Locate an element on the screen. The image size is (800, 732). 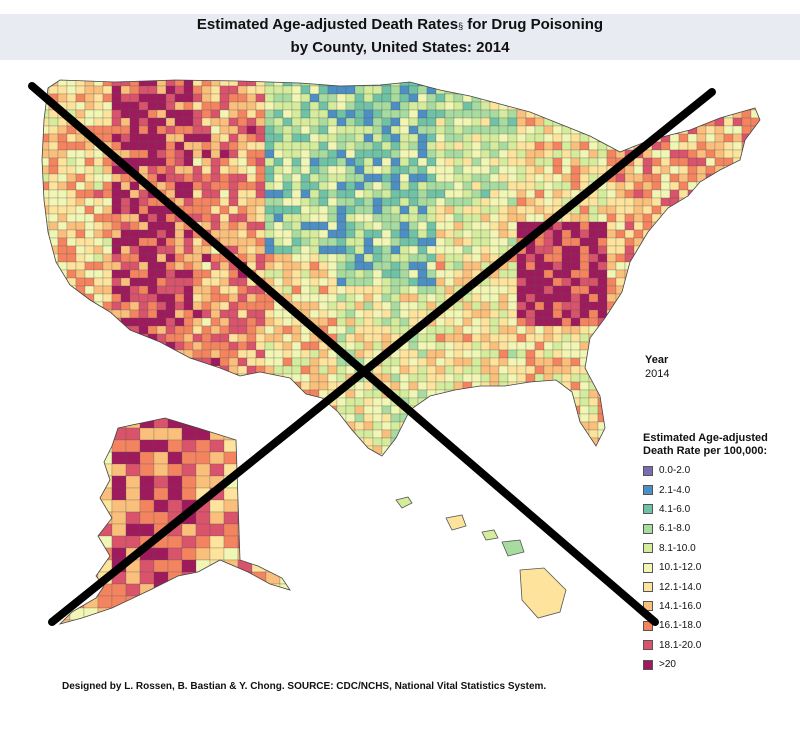
legend-item: 12.1-14.0 is located at coordinates (718, 586).